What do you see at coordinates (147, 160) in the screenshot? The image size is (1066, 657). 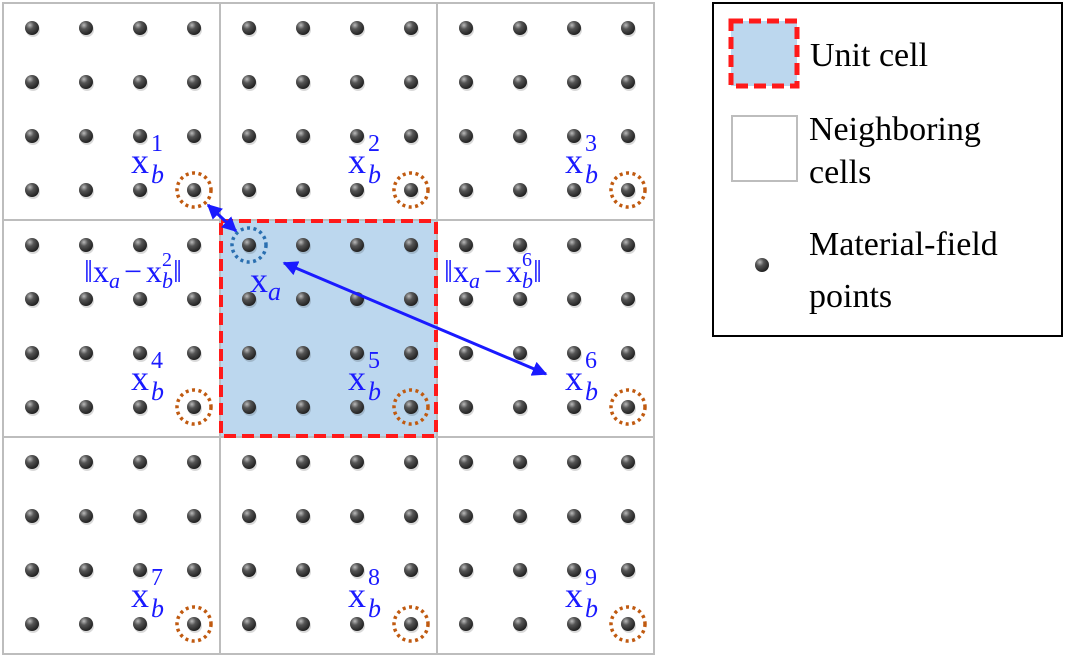 I see `xb-label: x1 b` at bounding box center [147, 160].